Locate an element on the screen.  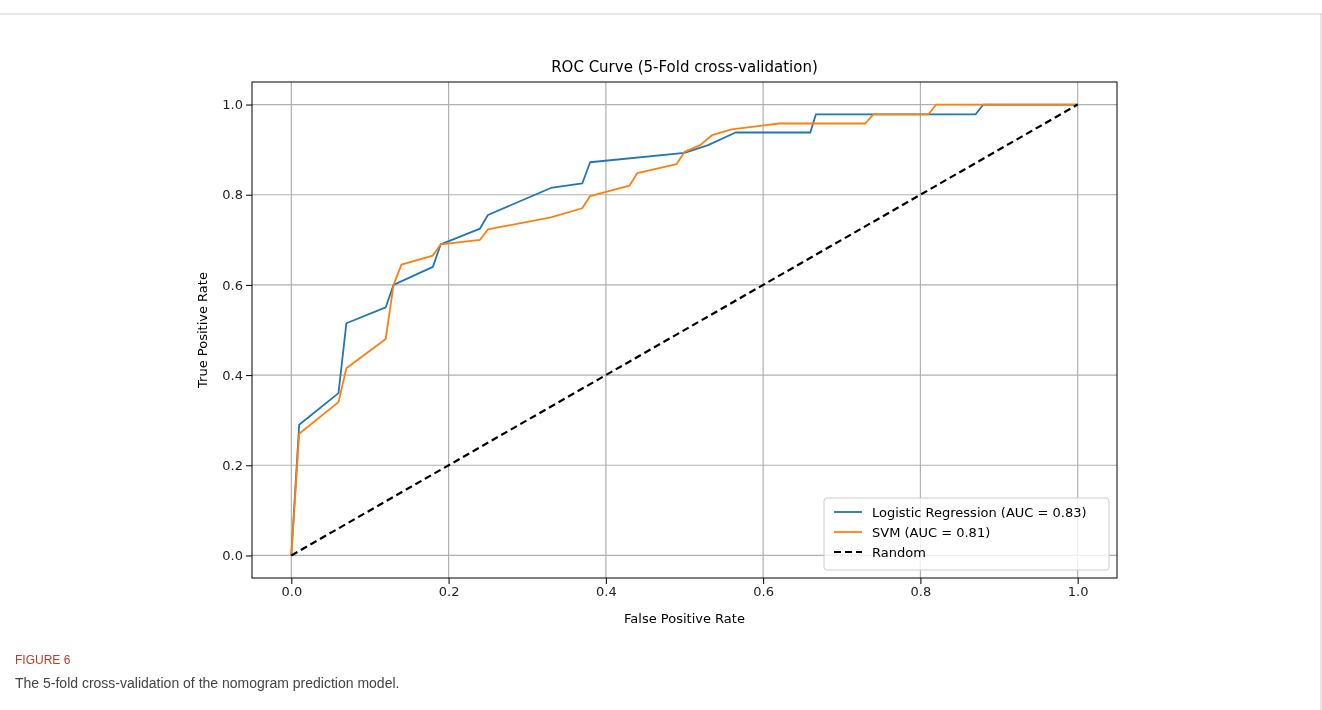
y-tick-label: 0.8 is located at coordinates (232, 195).